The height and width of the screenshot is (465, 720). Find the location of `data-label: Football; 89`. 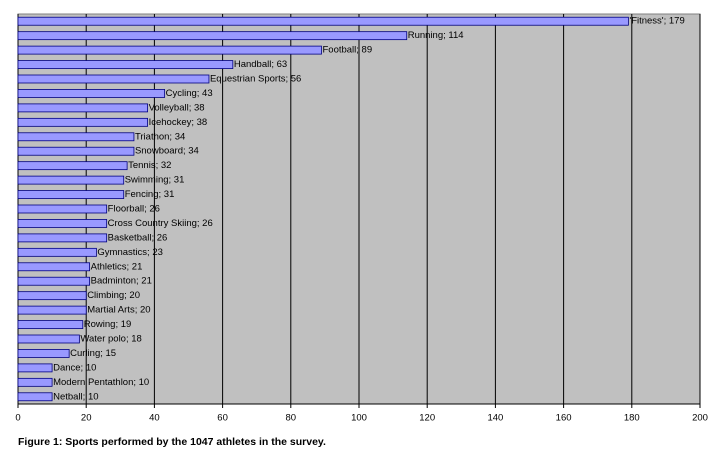

data-label: Football; 89 is located at coordinates (347, 50).